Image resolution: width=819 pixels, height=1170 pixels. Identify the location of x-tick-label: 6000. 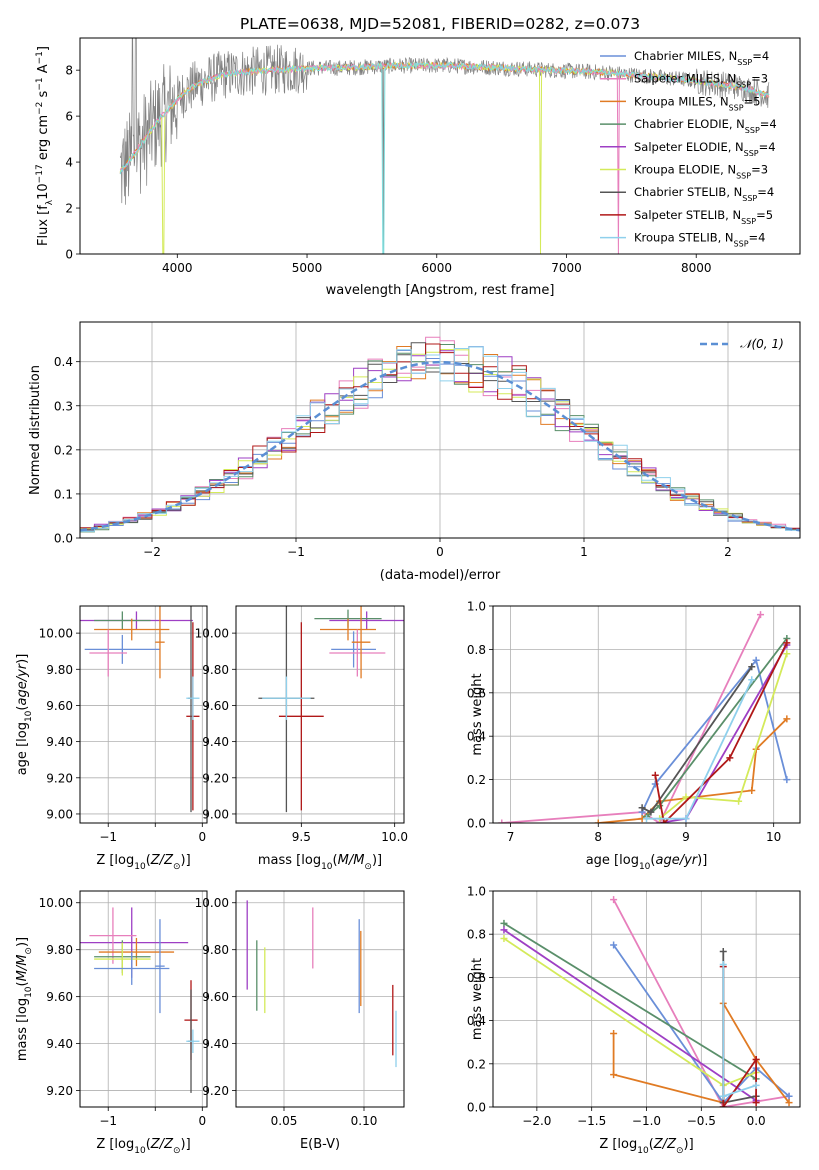
(436, 268).